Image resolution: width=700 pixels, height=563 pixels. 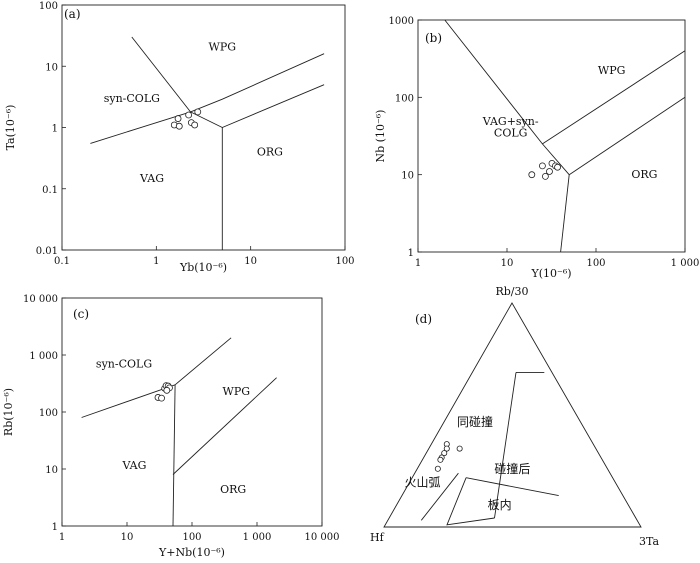 What do you see at coordinates (156, 261) in the screenshot?
I see `panel-a-x-tick-label: 1` at bounding box center [156, 261].